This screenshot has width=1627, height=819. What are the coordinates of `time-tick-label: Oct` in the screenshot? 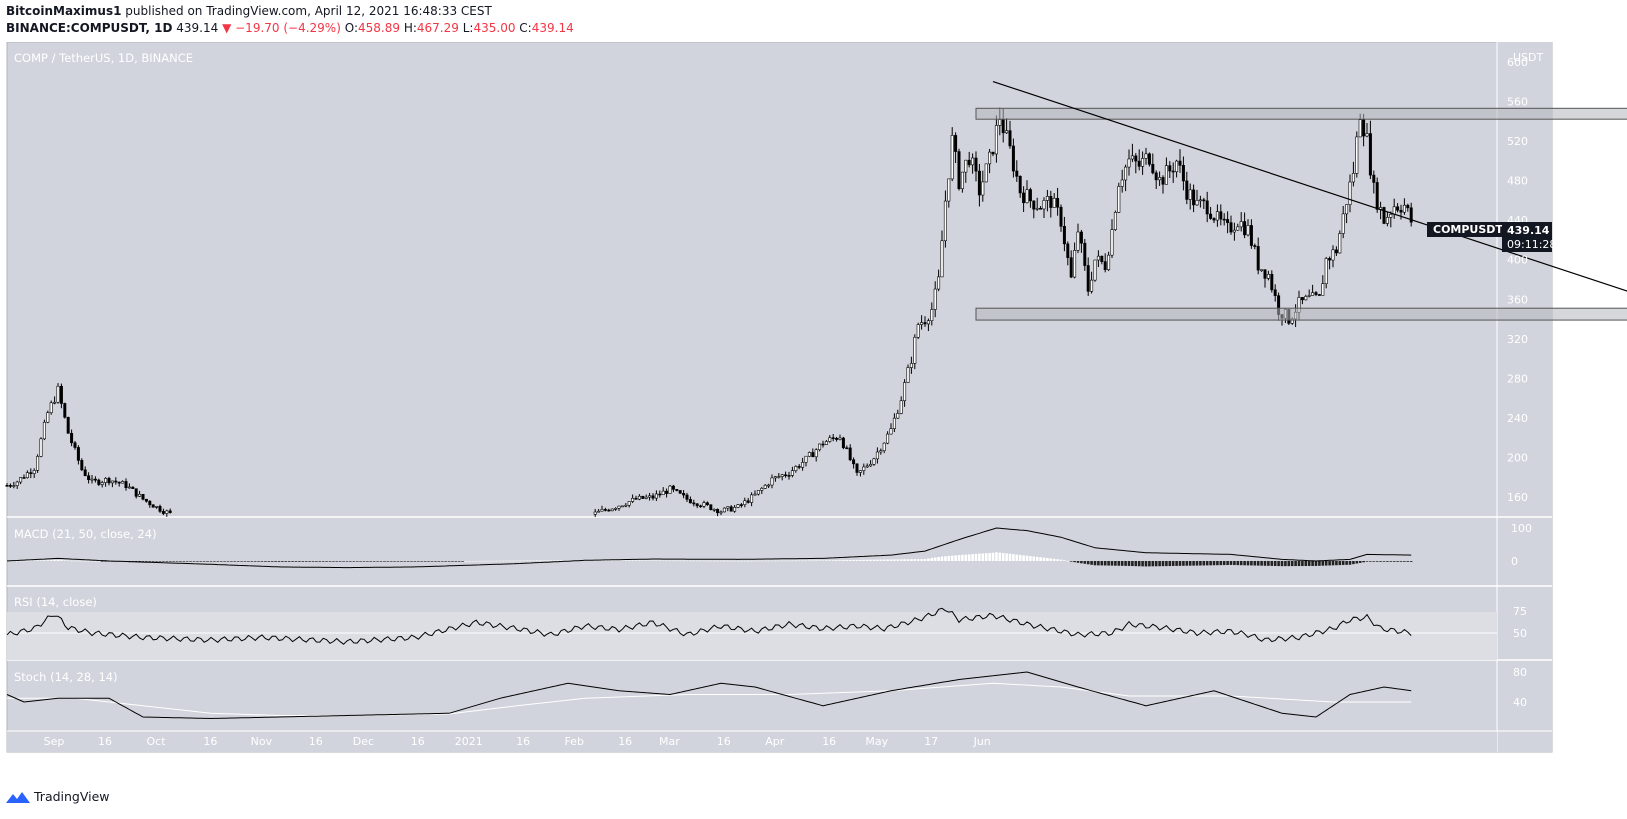 It's located at (156, 741).